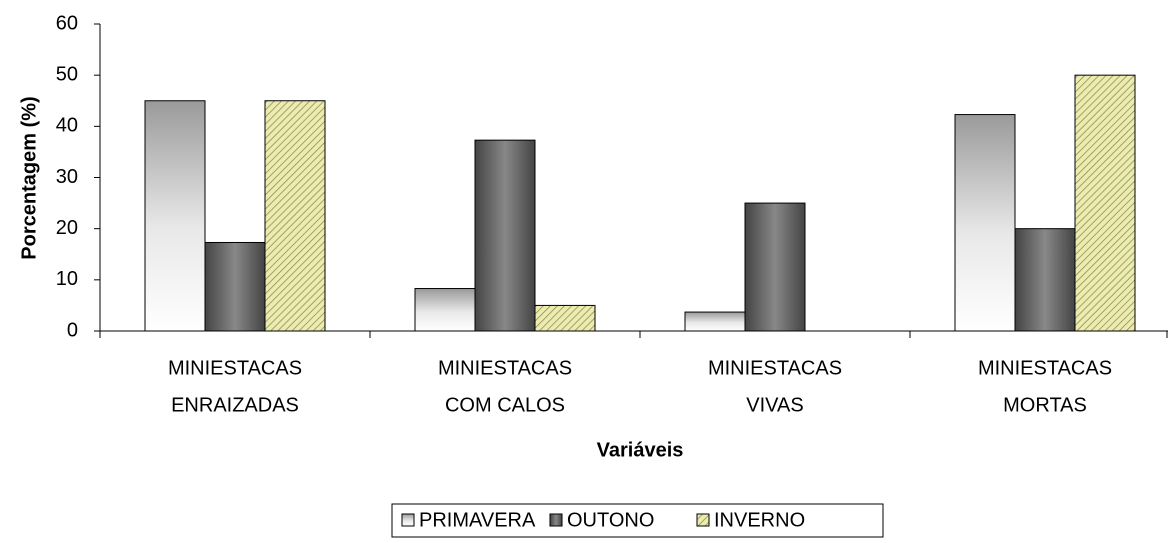 The height and width of the screenshot is (543, 1168). Describe the element at coordinates (505, 405) in the screenshot. I see `x-tick-label: COM CALOS` at that location.